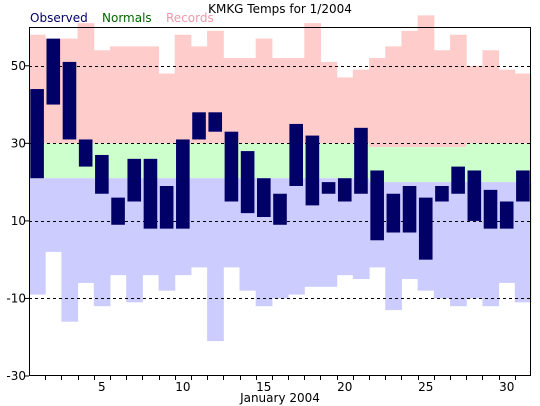 This screenshot has width=540, height=406. Describe the element at coordinates (16, 298) in the screenshot. I see `y-tick-label--10: -10` at that location.